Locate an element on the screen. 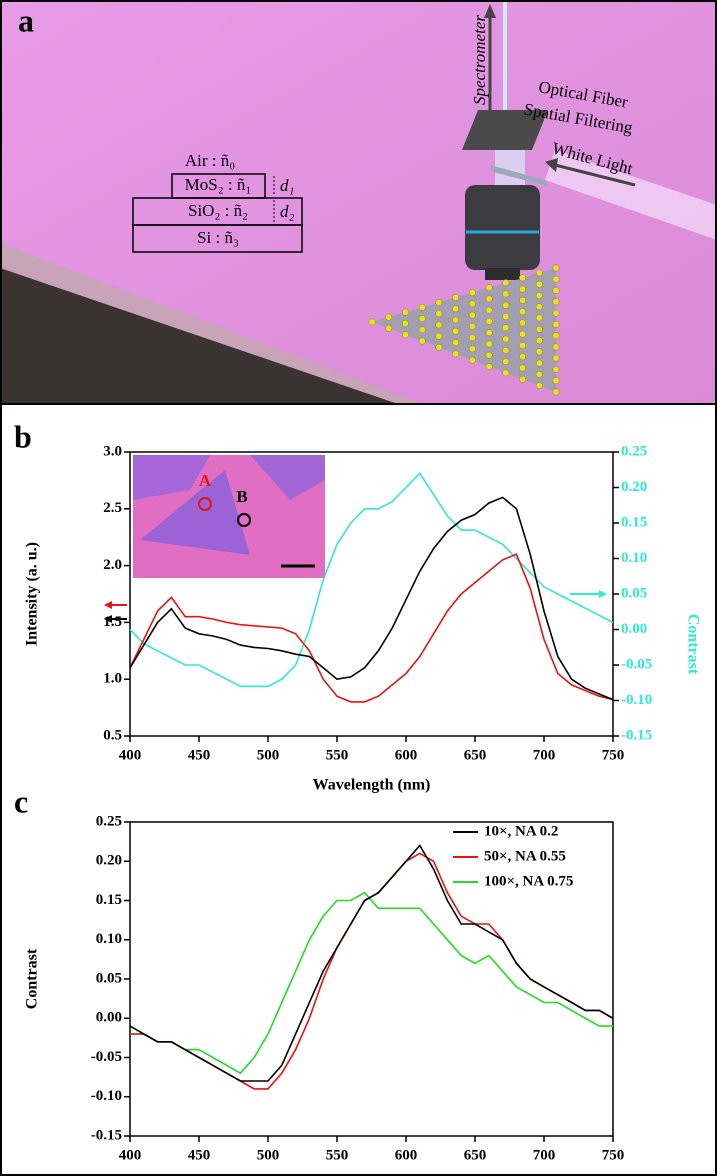 This screenshot has height=1176, width=717. legend-label: 50×, NA 0.55 is located at coordinates (525, 856).